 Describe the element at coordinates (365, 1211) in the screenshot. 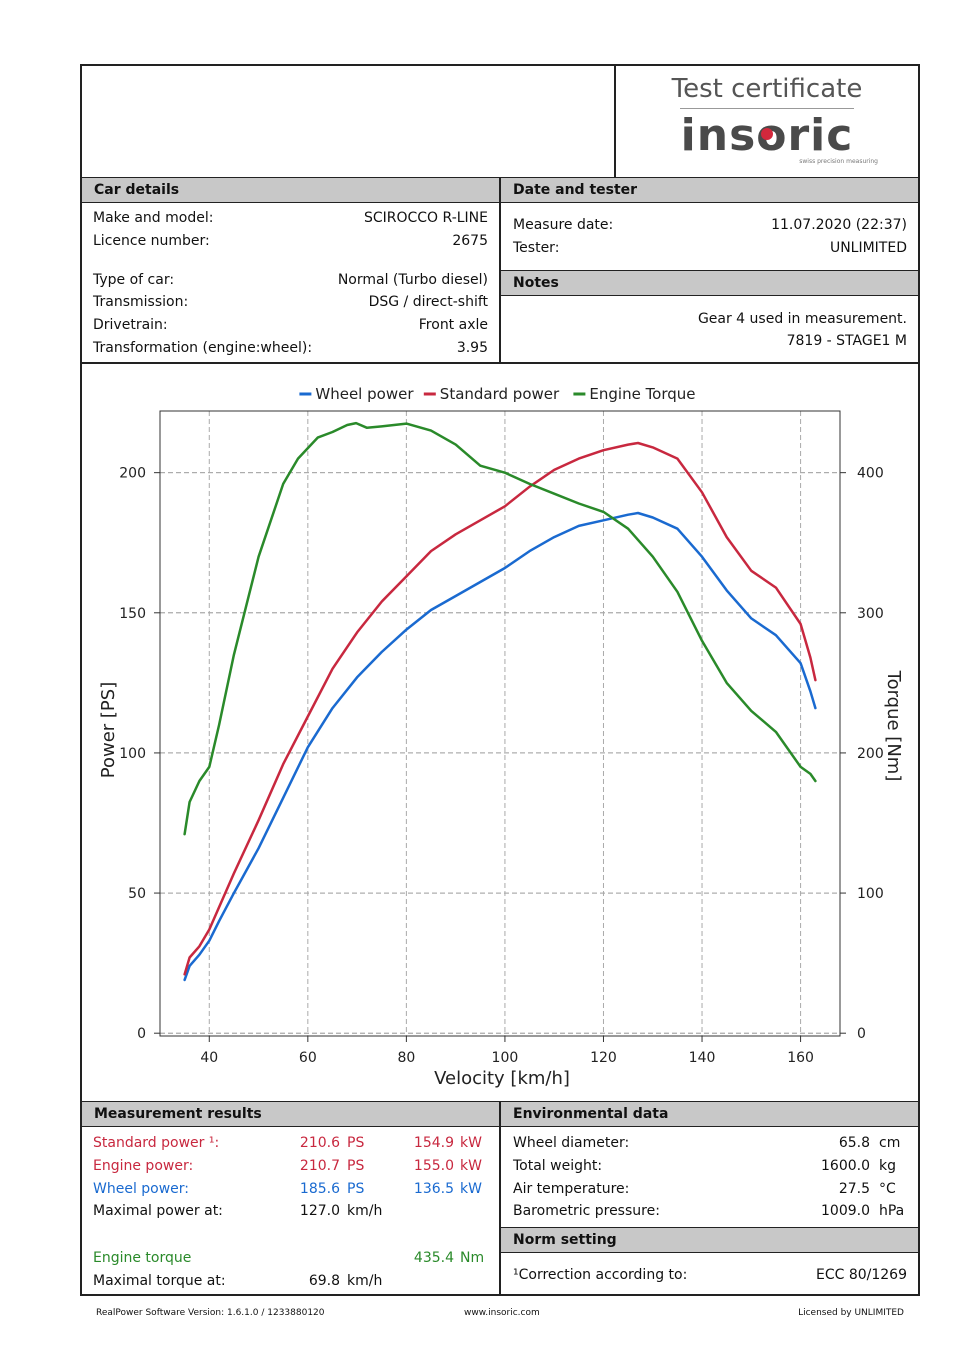

I see `max-power-unit: km/h` at that location.